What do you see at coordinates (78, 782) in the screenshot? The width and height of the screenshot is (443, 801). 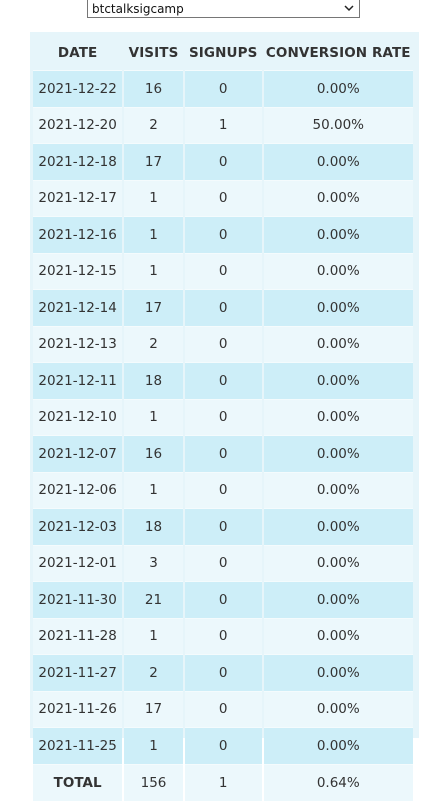 I see `total-label: TOTAL` at bounding box center [78, 782].